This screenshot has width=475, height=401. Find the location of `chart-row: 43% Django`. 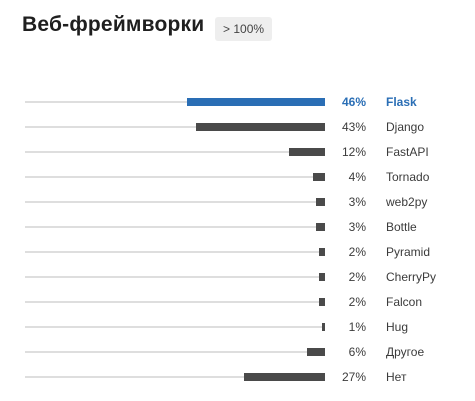

chart-row: 43% Django is located at coordinates (224, 127).